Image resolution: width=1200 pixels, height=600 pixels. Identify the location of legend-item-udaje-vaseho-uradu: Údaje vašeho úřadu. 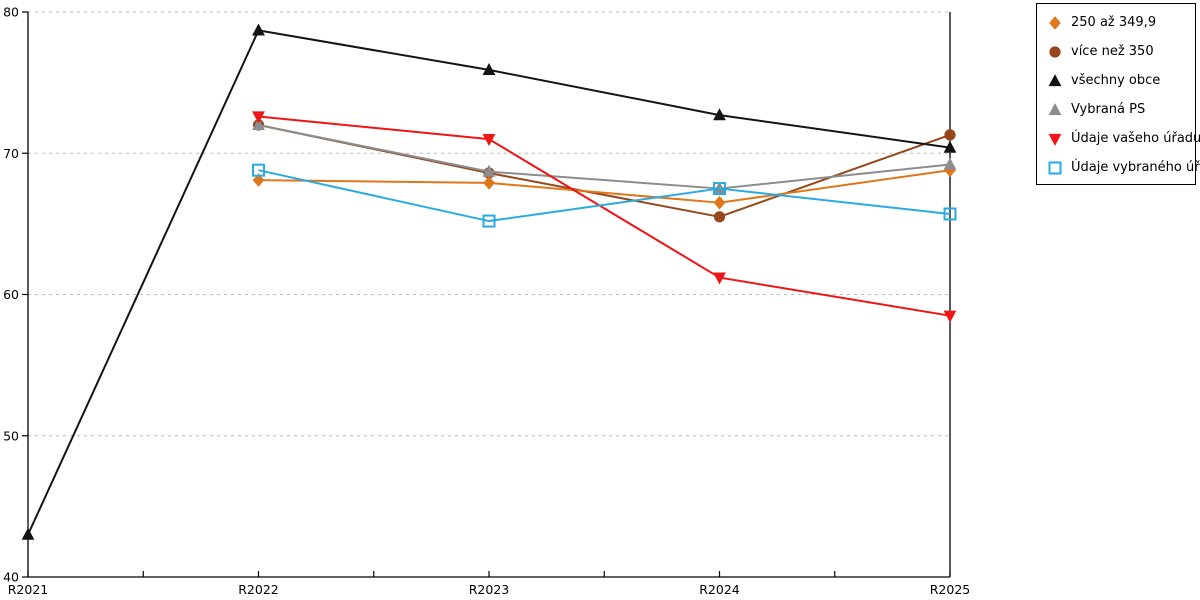
(1123, 138).